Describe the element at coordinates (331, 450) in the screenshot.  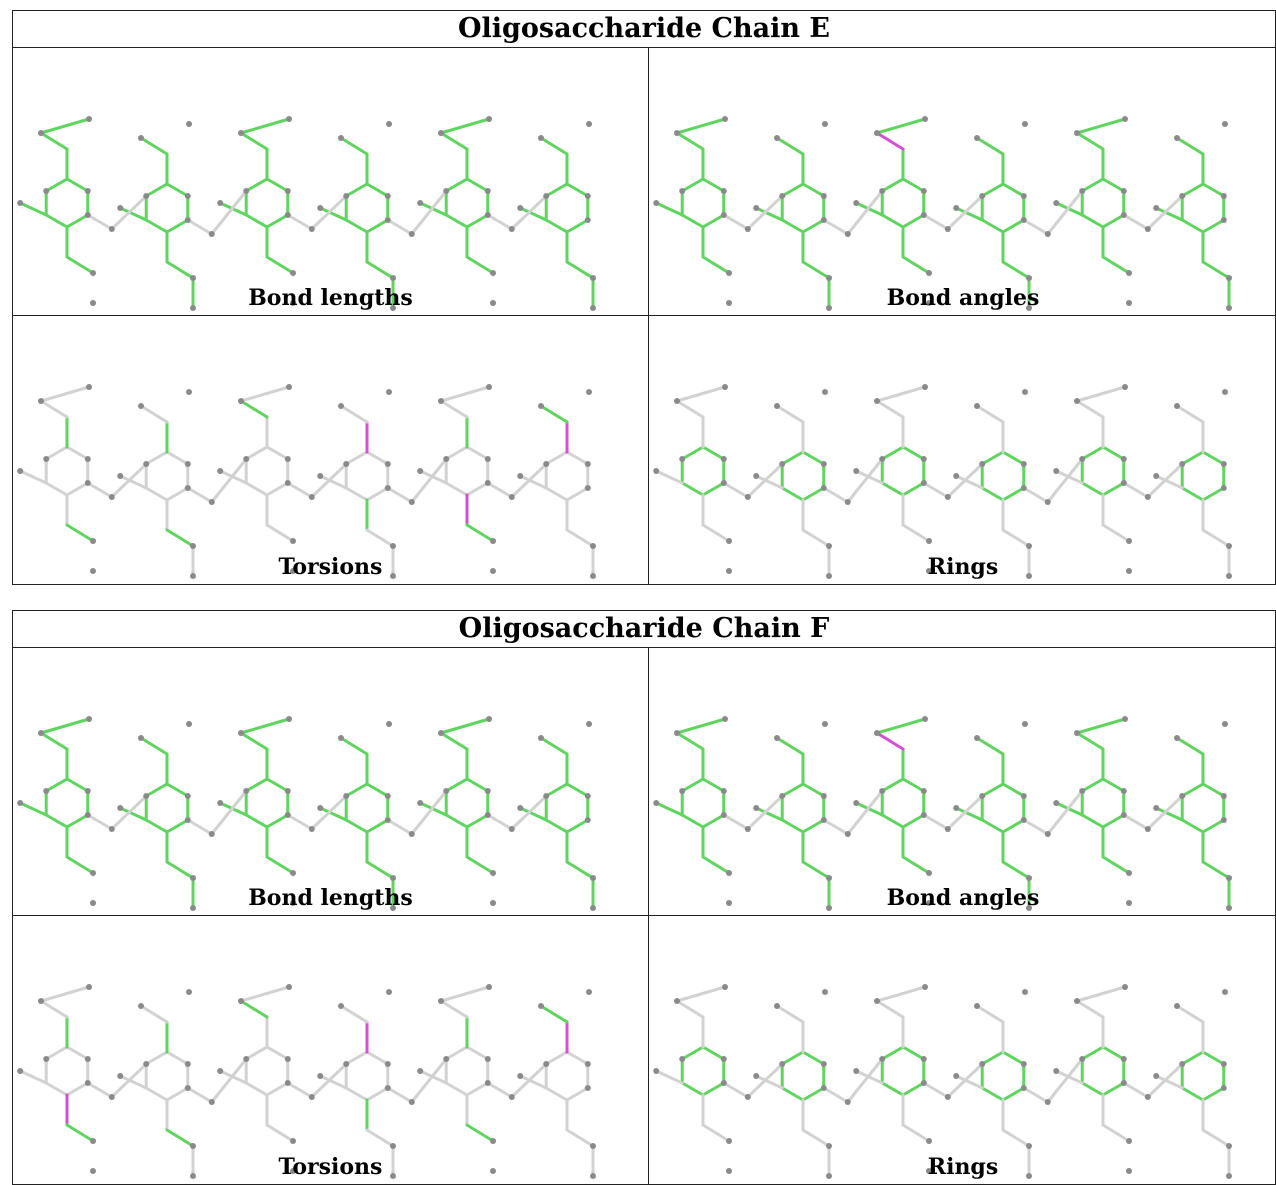
I see `chain-e-torsions-panel: Torsions` at that location.